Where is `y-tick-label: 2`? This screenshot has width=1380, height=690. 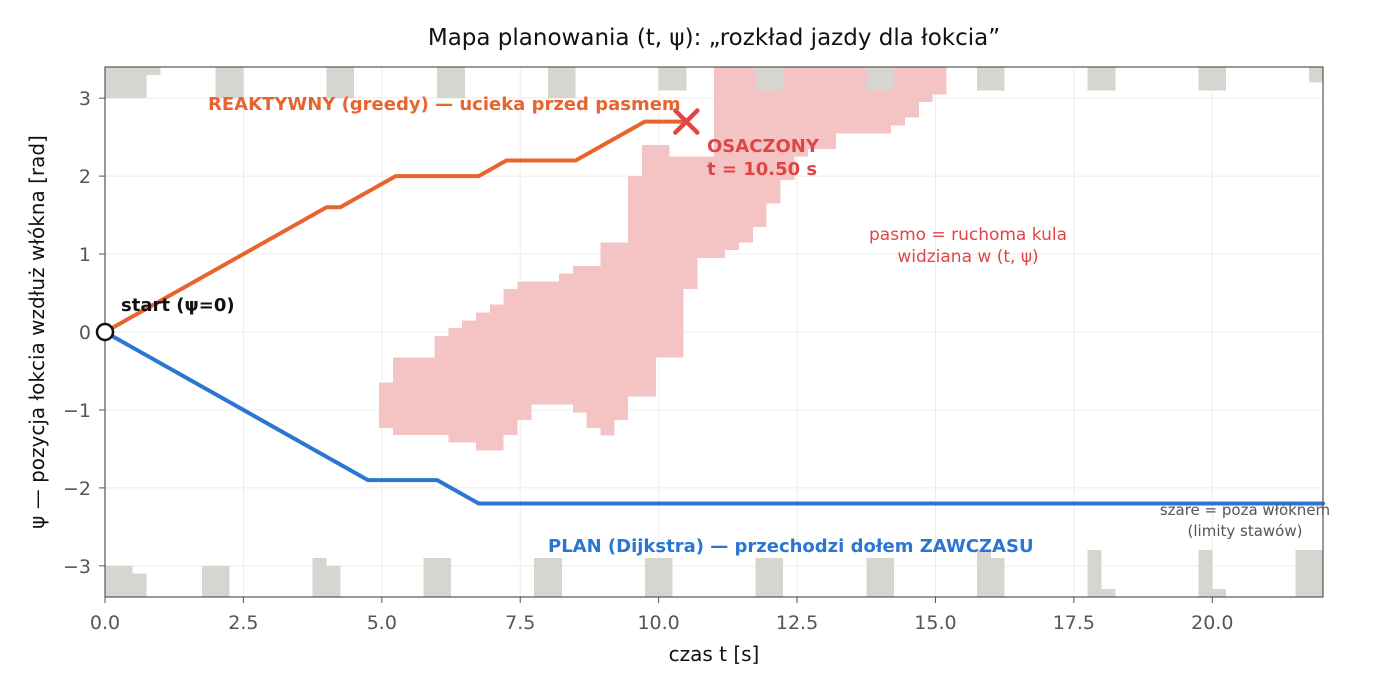
y-tick-label: 2 is located at coordinates (85, 177).